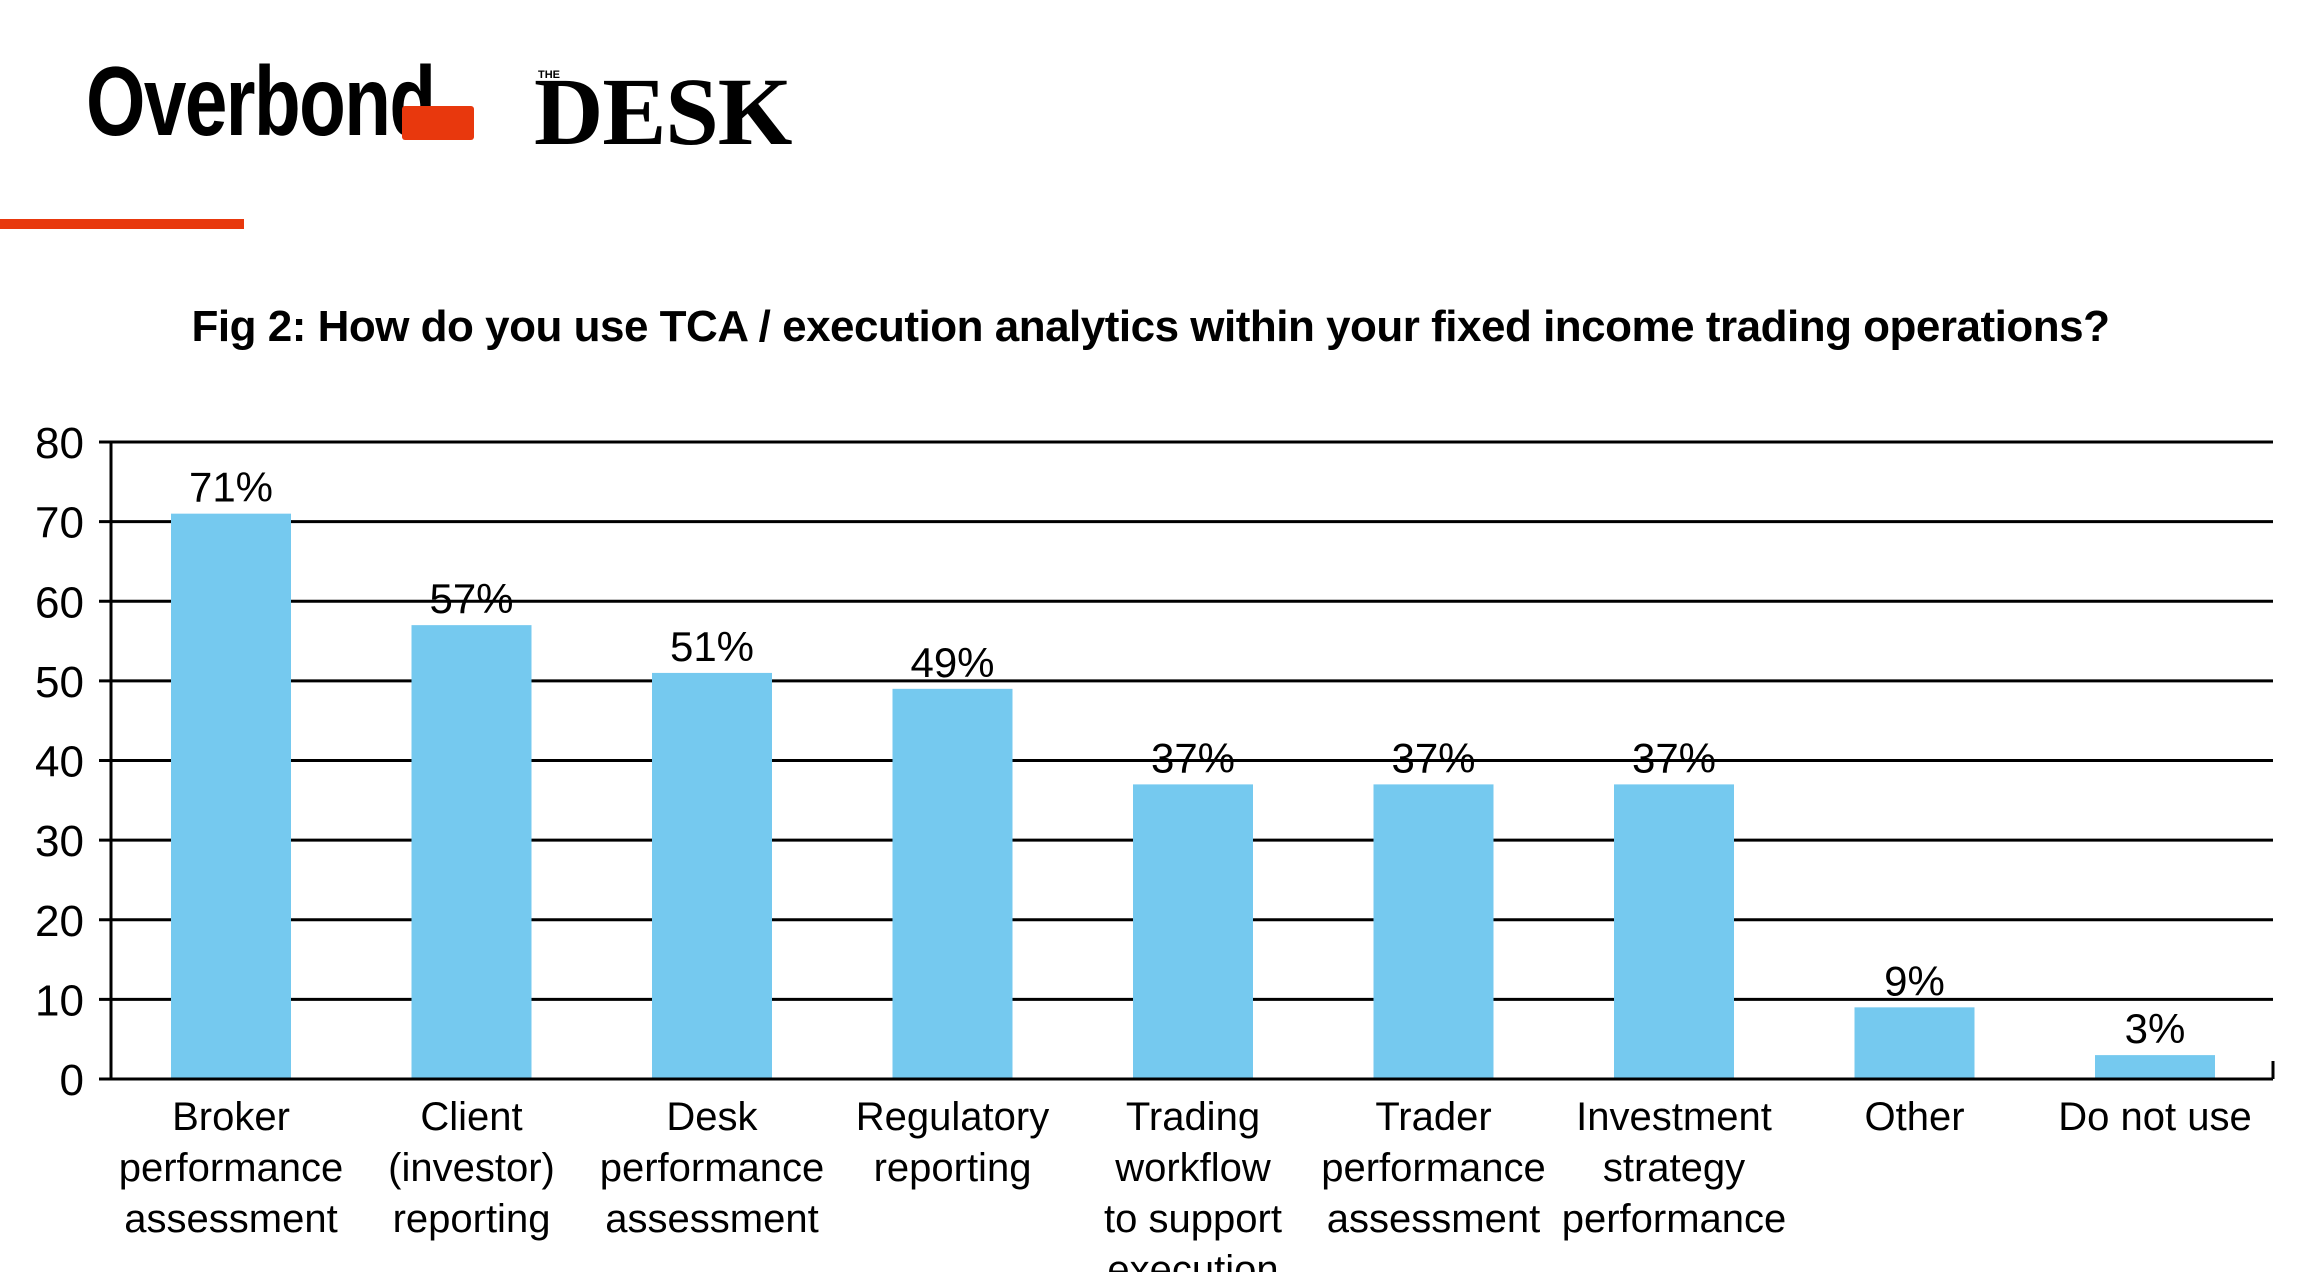 The height and width of the screenshot is (1272, 2301). I want to click on category-label: Other, so click(1914, 1117).